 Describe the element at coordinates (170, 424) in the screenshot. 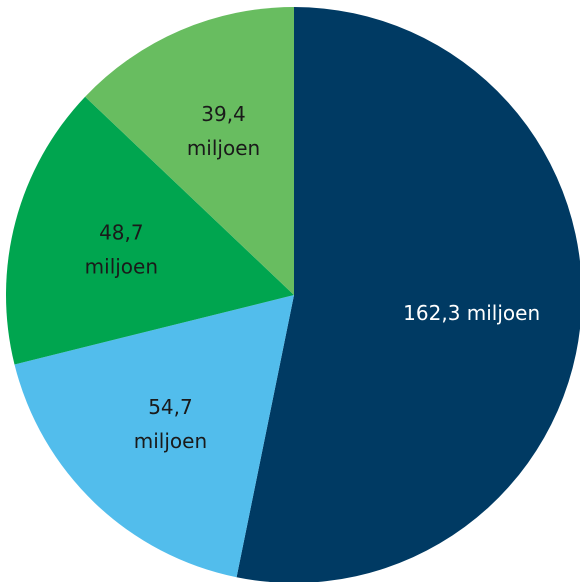

I see `slice-label-1: 54,7 miljoen` at that location.